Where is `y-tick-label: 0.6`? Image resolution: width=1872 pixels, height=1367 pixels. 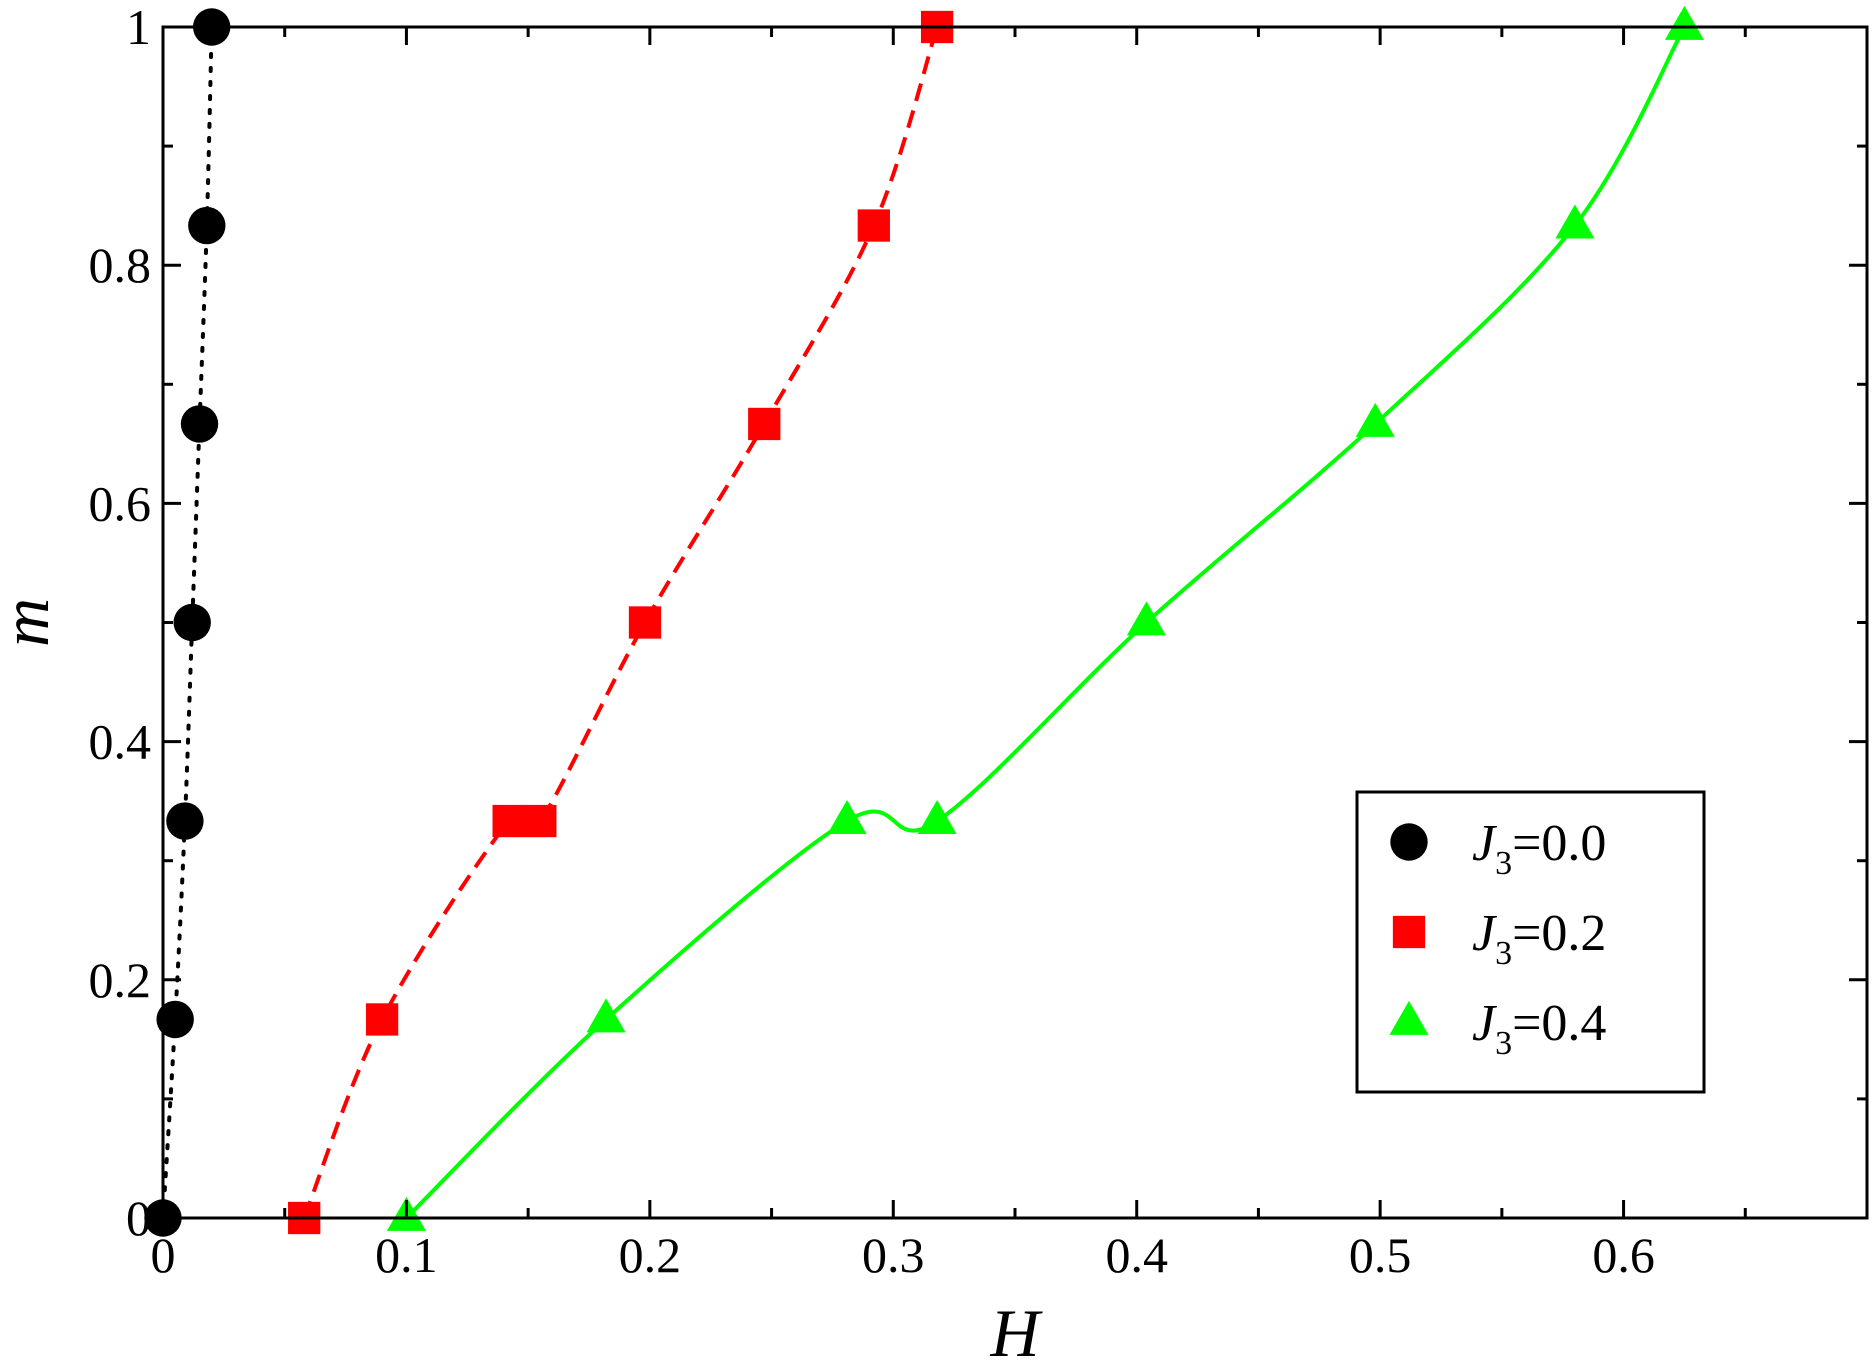
y-tick-label: 0.6 is located at coordinates (120, 503).